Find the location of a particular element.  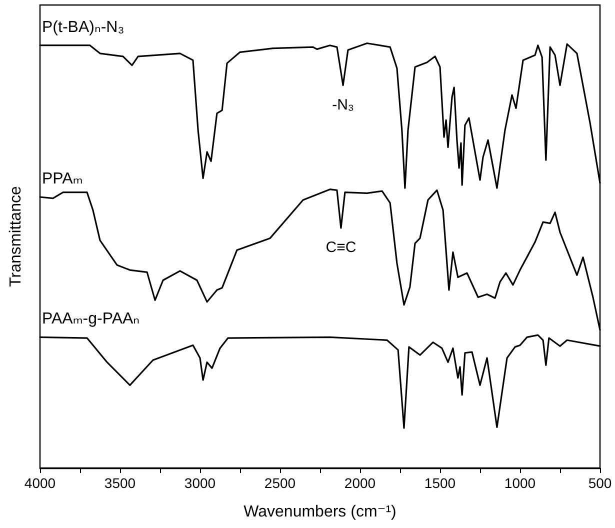

x-tick-label: 500 is located at coordinates (600, 483).